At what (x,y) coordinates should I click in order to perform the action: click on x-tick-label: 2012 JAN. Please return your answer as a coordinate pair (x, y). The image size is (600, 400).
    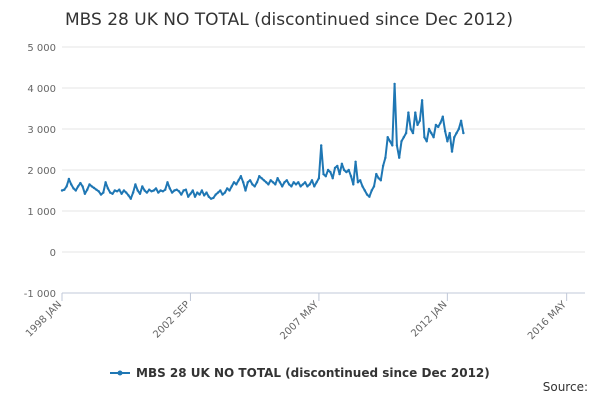
    Looking at the image, I should click on (429, 319).